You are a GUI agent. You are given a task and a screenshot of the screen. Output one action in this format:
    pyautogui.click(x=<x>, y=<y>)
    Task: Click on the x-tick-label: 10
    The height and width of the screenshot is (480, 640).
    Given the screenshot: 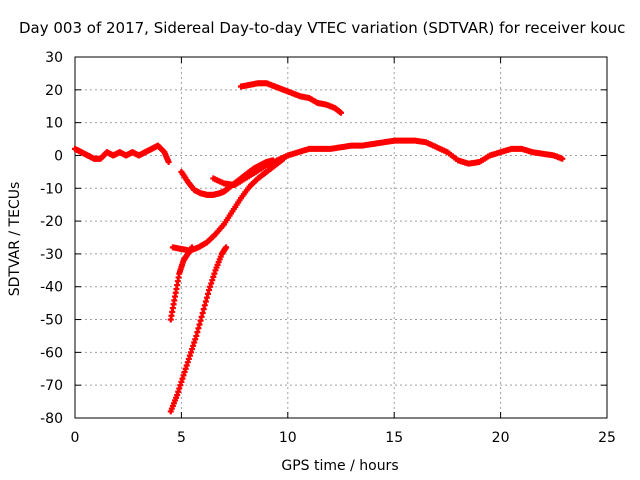 What is the action you would take?
    pyautogui.click(x=288, y=438)
    